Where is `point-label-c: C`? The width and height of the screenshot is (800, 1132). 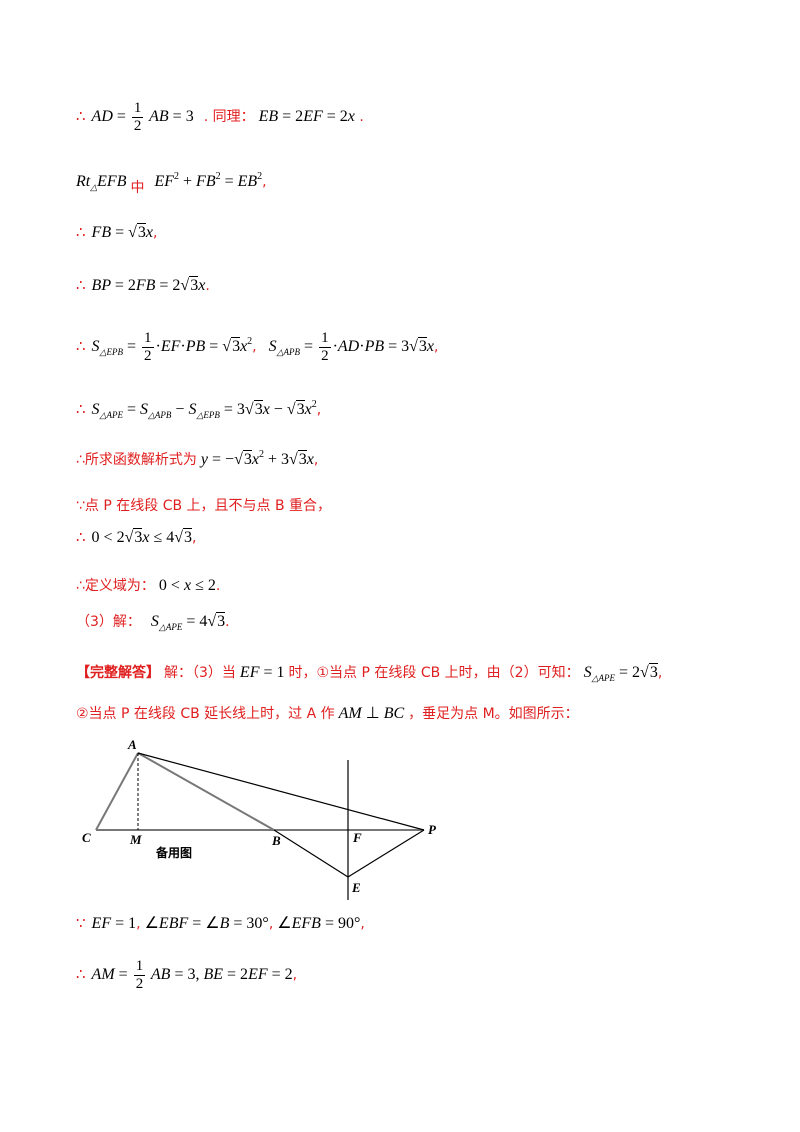
point-label-c: C is located at coordinates (86, 837).